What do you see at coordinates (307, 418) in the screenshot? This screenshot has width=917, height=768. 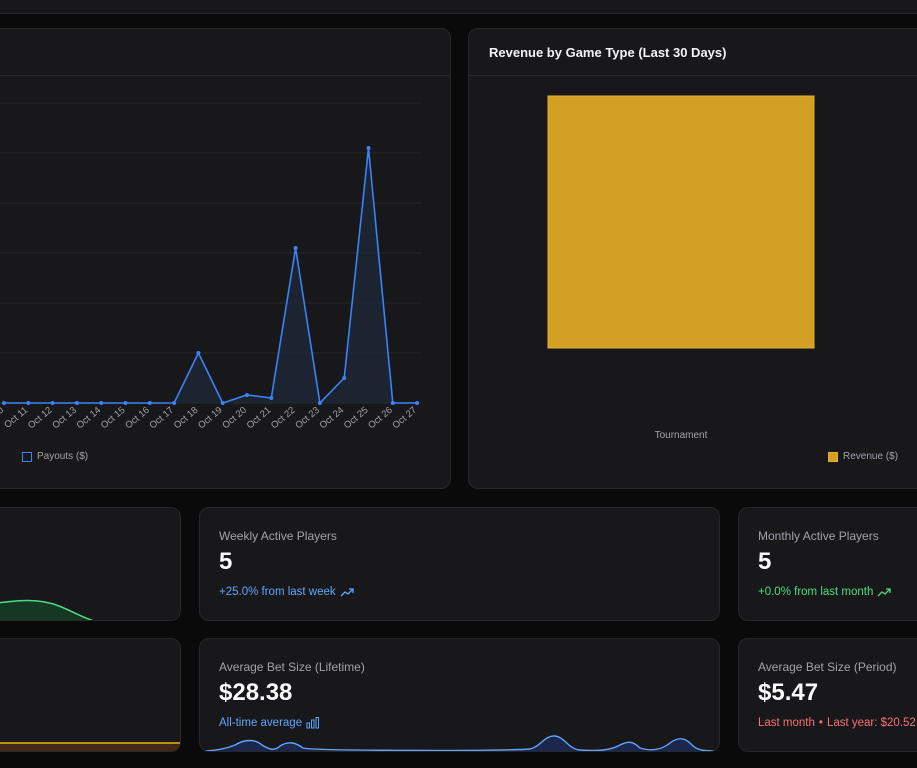 I see `x-tick-label: Oct 23` at bounding box center [307, 418].